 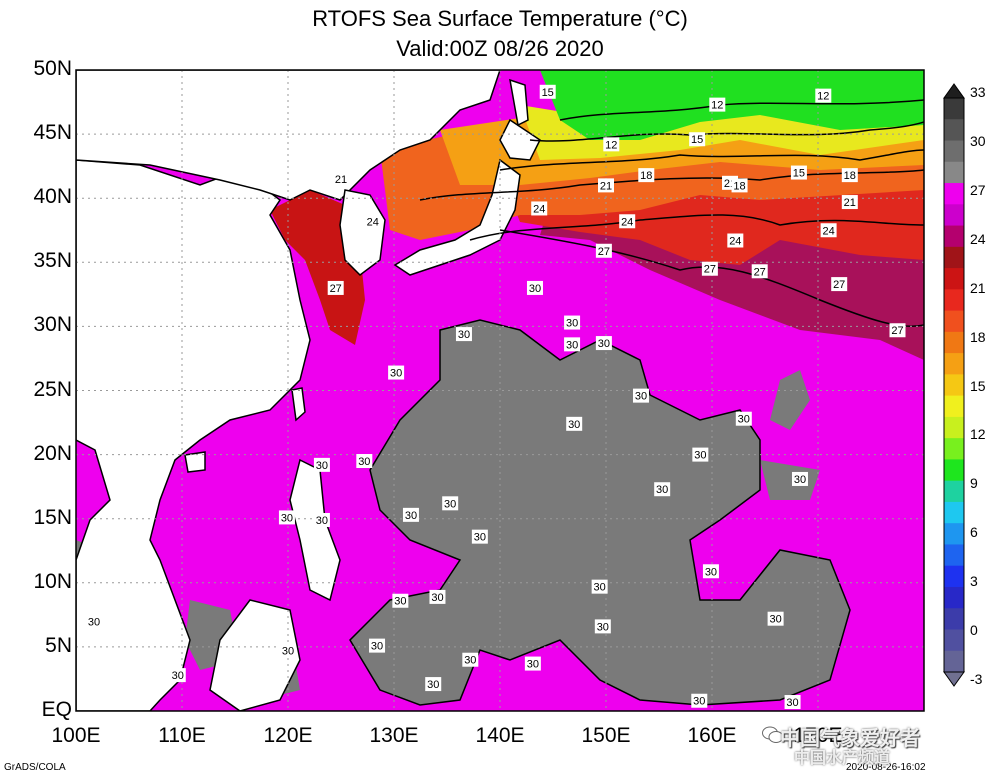 What do you see at coordinates (52, 261) in the screenshot?
I see `lat-label: 35N` at bounding box center [52, 261].